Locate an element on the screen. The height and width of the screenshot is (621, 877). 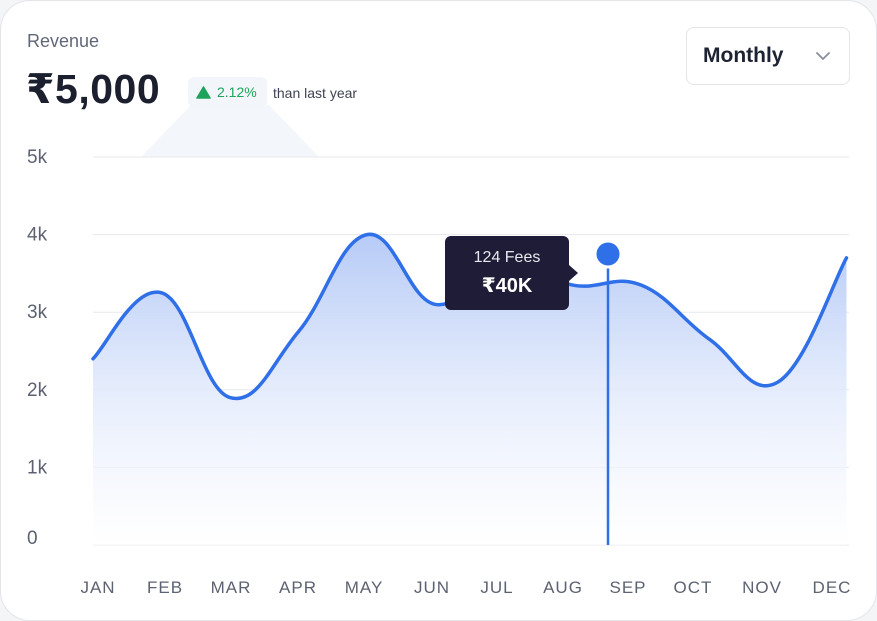
y-tick-label: 0 is located at coordinates (32, 538).